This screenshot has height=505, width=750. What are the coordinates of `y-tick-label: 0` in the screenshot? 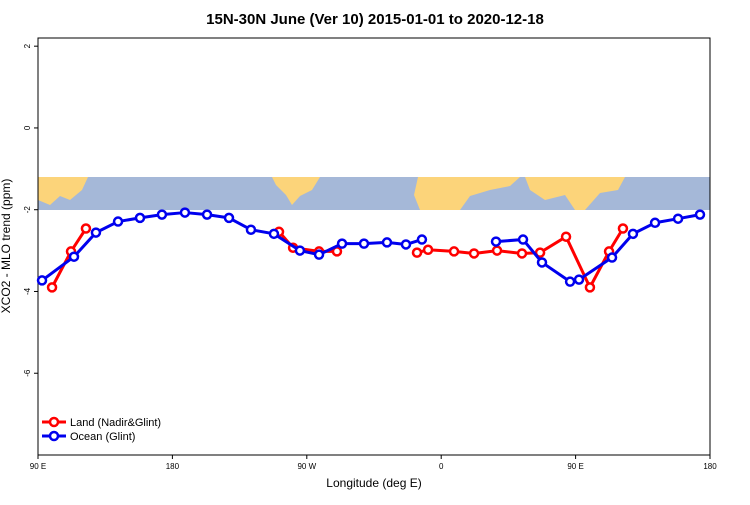 It's located at (27, 127).